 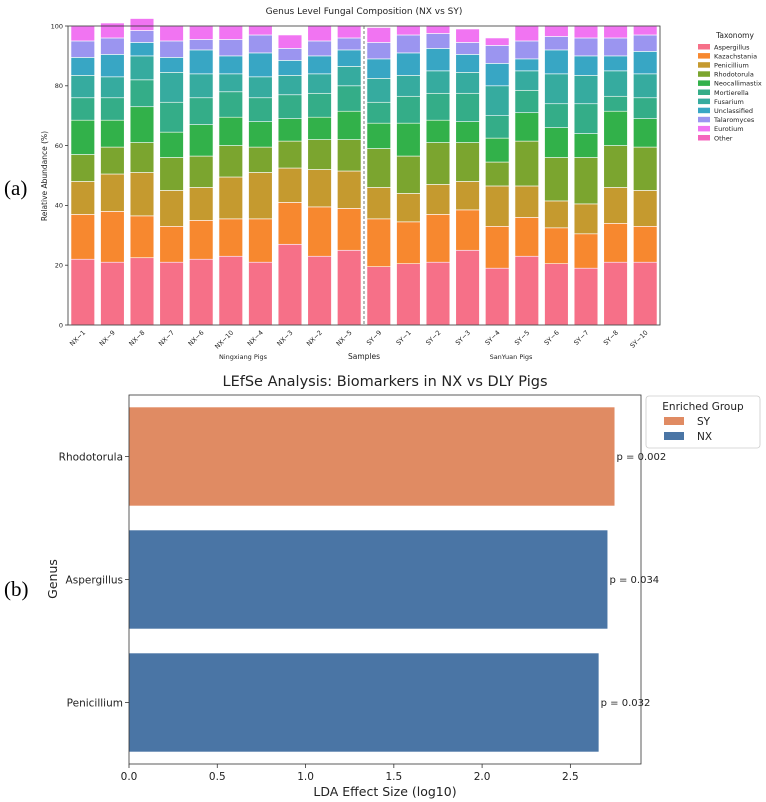 I want to click on p-value-label-penicillium: p = 0.032, so click(x=626, y=703).